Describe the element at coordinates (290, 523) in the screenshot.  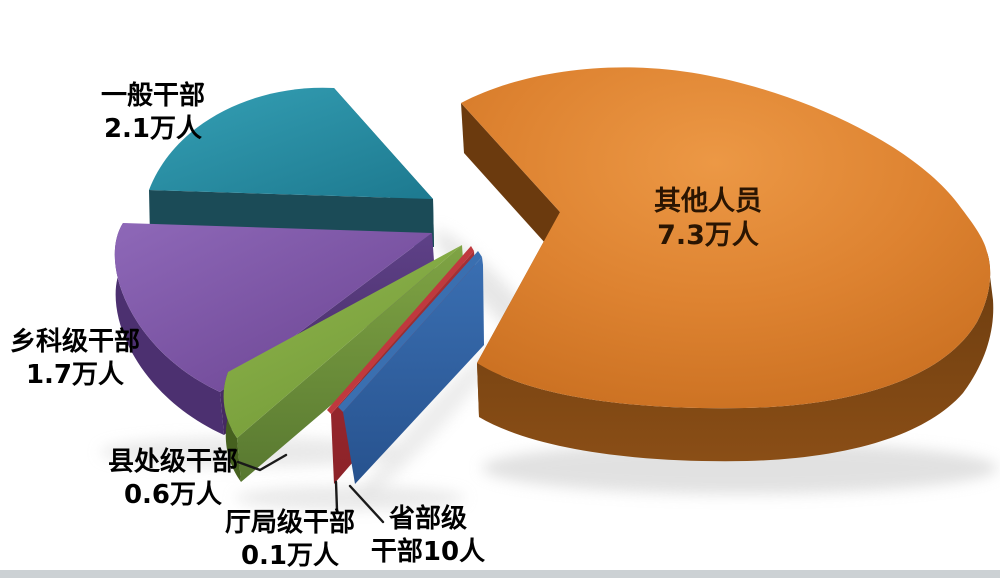
I see `slice-label-name: 厅局级干部` at that location.